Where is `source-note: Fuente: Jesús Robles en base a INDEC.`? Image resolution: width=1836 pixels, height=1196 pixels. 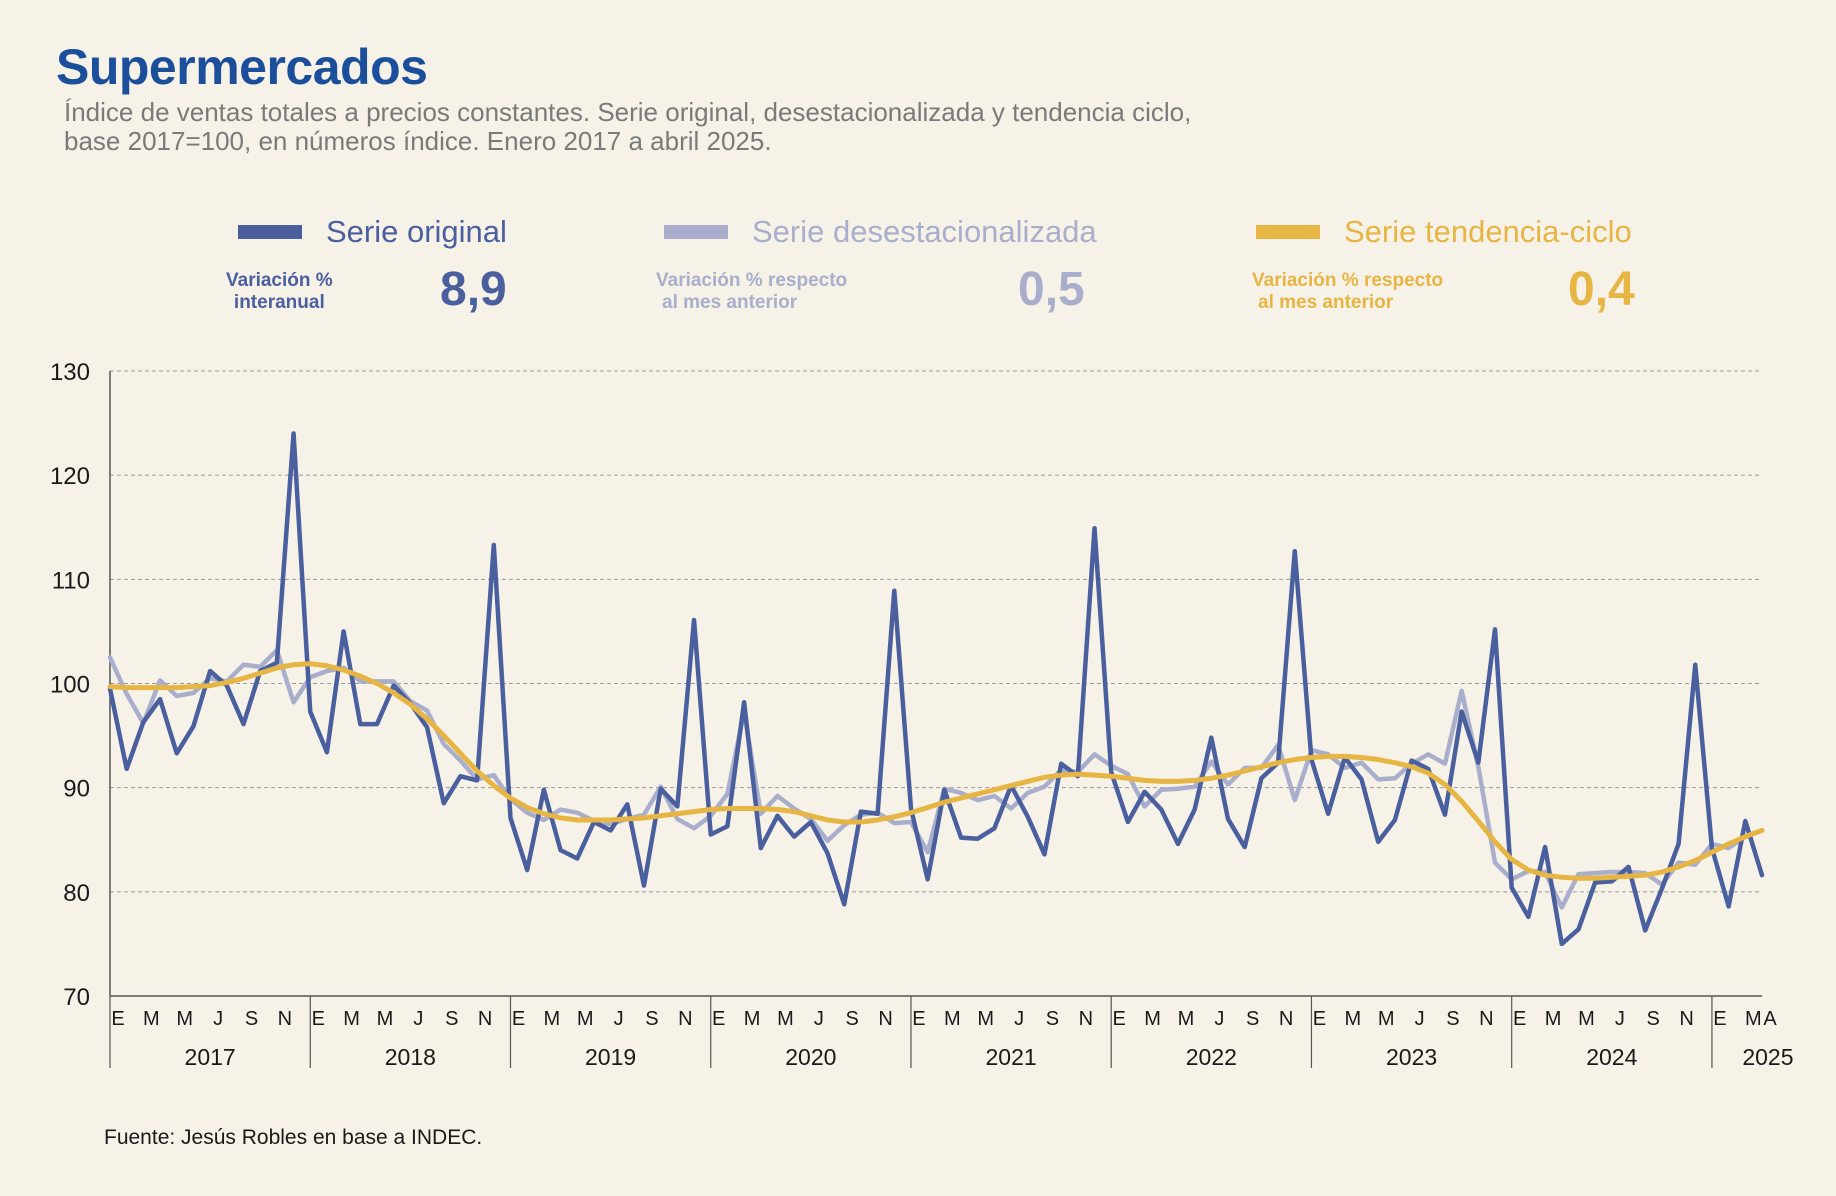 source-note: Fuente: Jesús Robles en base a INDEC. is located at coordinates (293, 1137).